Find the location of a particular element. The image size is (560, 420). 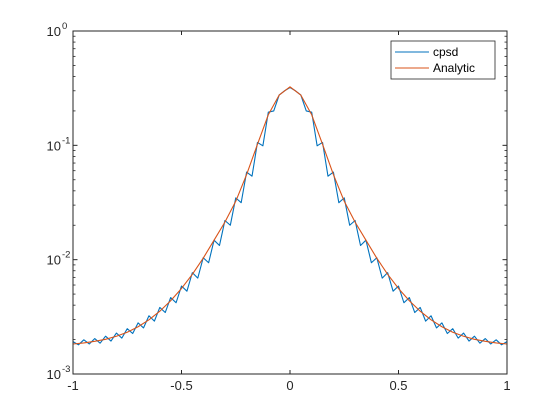

x-tick-label: 0.5 is located at coordinates (398, 385).